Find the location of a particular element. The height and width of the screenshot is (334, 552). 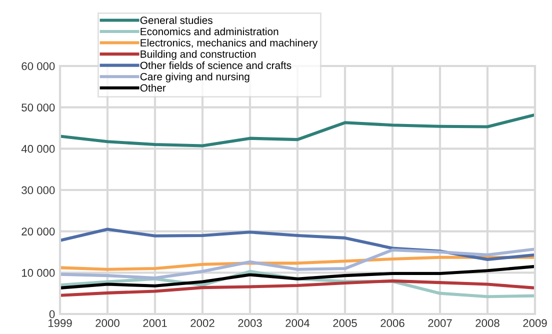

legend-label: General studies is located at coordinates (176, 20).